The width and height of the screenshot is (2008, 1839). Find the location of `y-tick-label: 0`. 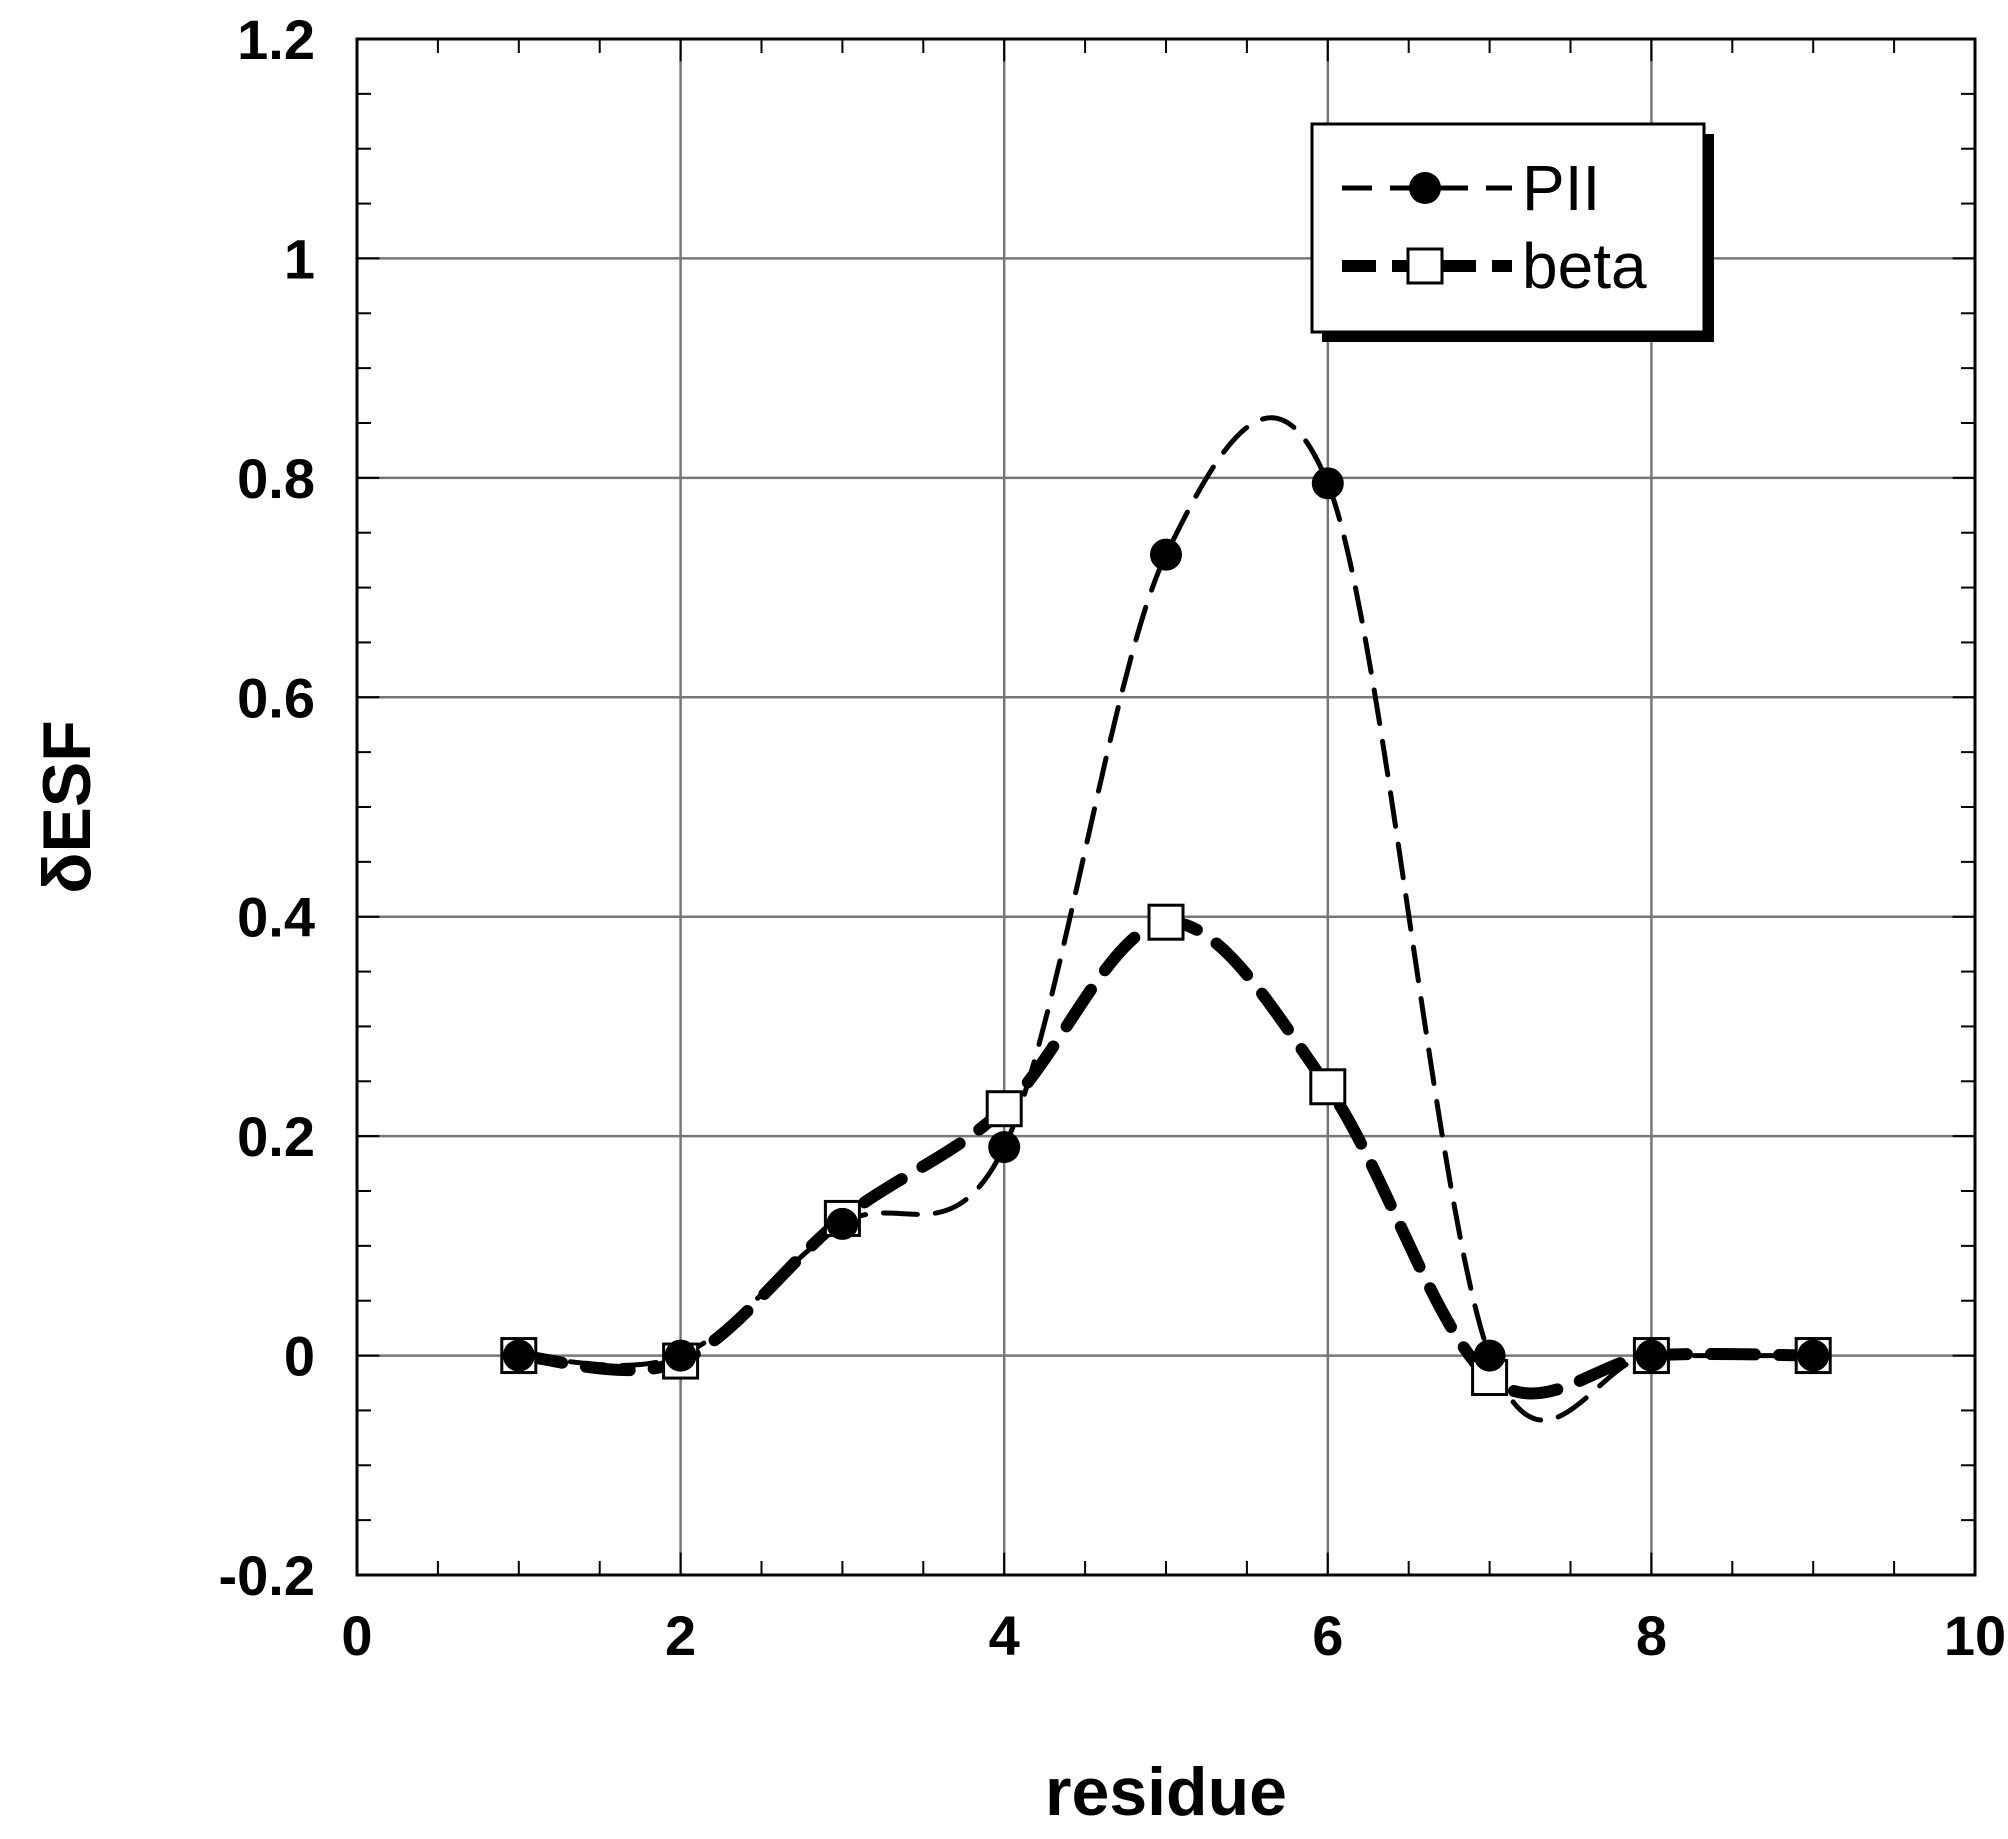

y-tick-label: 0 is located at coordinates (299, 1356).